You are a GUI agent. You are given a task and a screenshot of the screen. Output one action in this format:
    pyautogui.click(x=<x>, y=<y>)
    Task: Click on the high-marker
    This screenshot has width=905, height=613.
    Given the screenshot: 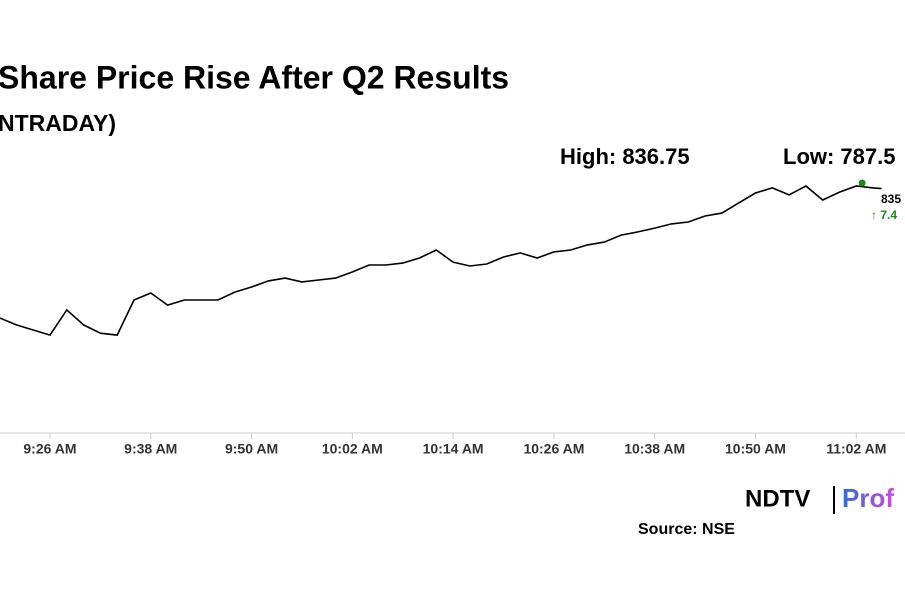 What is the action you would take?
    pyautogui.click(x=862, y=183)
    